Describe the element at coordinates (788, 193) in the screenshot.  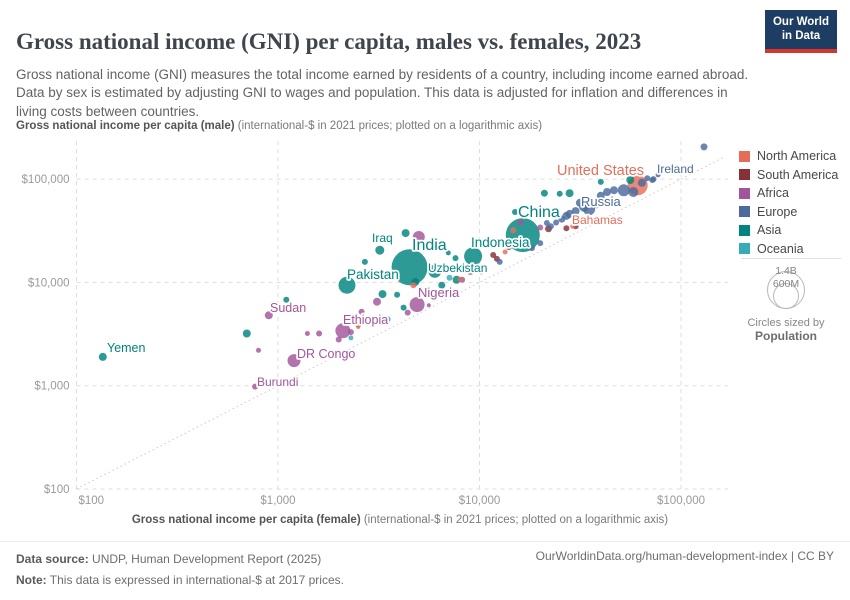
I see `legend-item-africa: Africa` at that location.